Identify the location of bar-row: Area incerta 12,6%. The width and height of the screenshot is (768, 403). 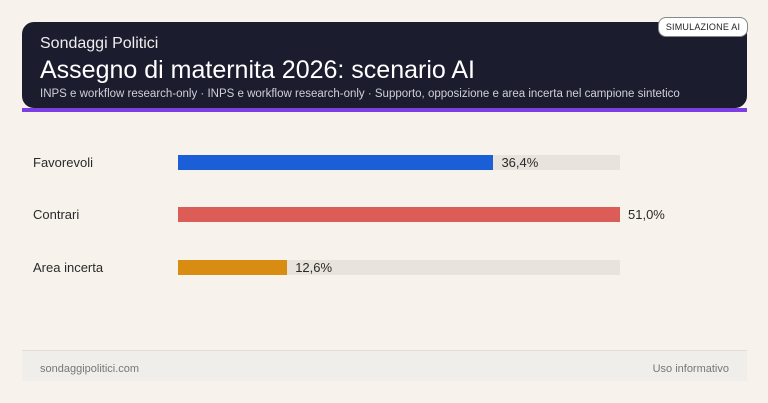
(384, 268).